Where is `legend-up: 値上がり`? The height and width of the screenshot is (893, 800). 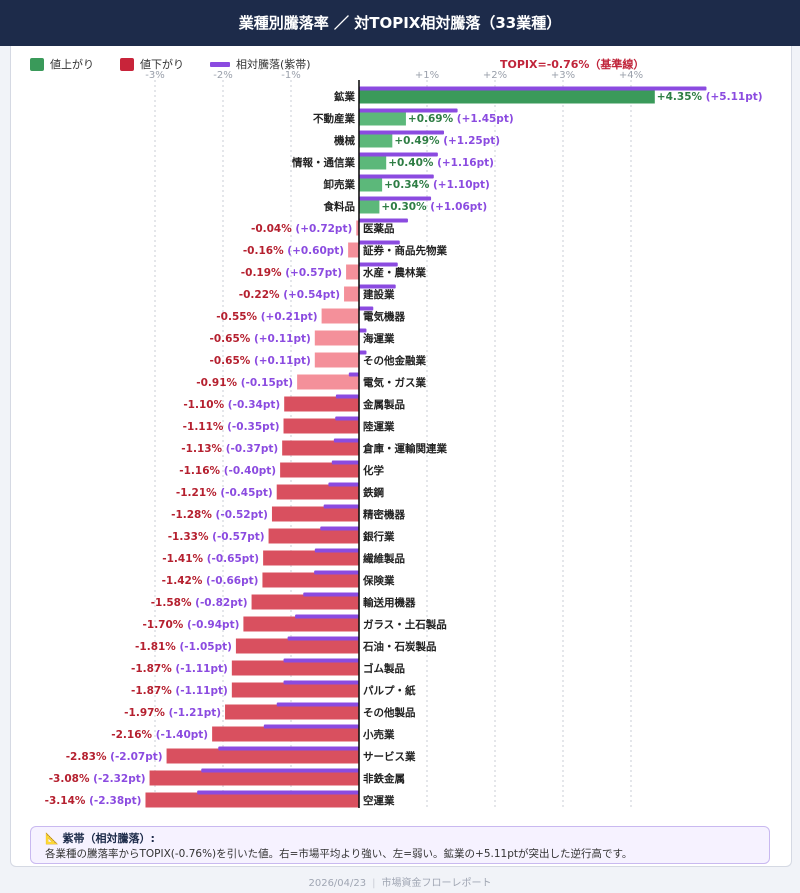
legend-up: 値上がり is located at coordinates (62, 64).